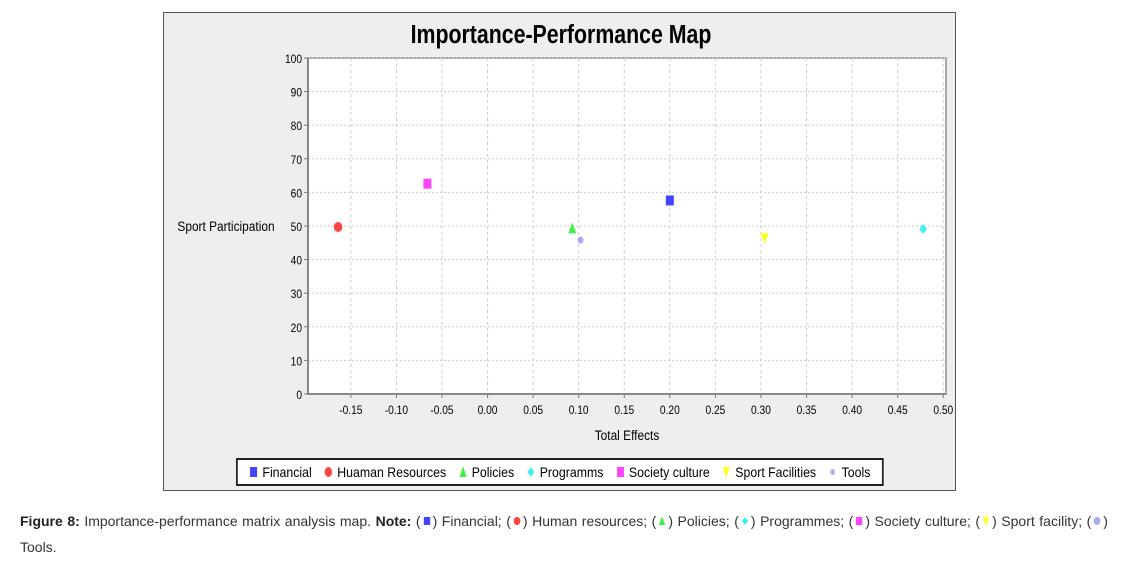  What do you see at coordinates (669, 472) in the screenshot?
I see `legend-label: Society culture` at bounding box center [669, 472].